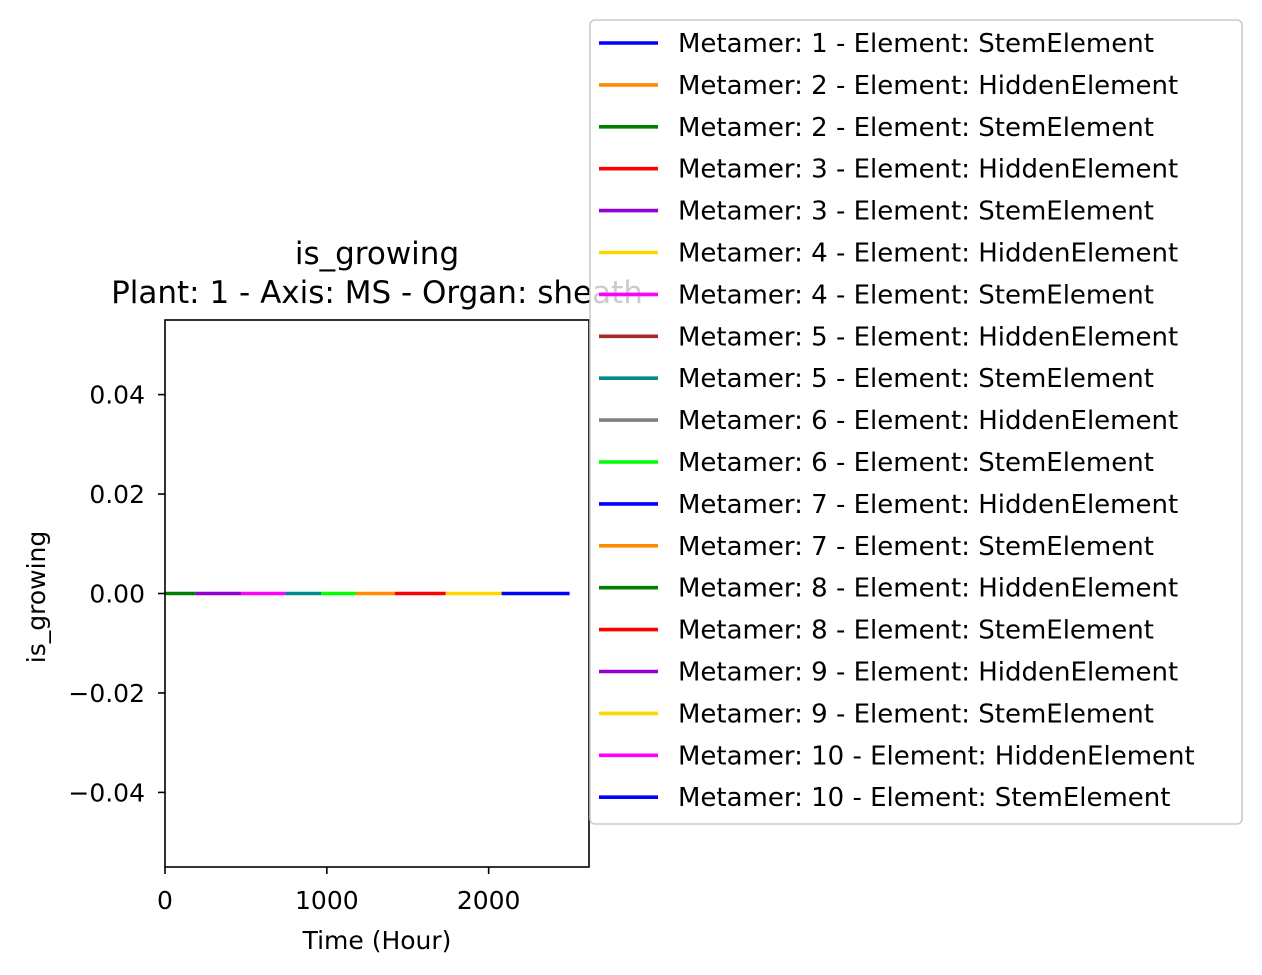 The image size is (1262, 975). I want to click on legend-label: Metamer: 2 - Element: StemElement, so click(916, 128).